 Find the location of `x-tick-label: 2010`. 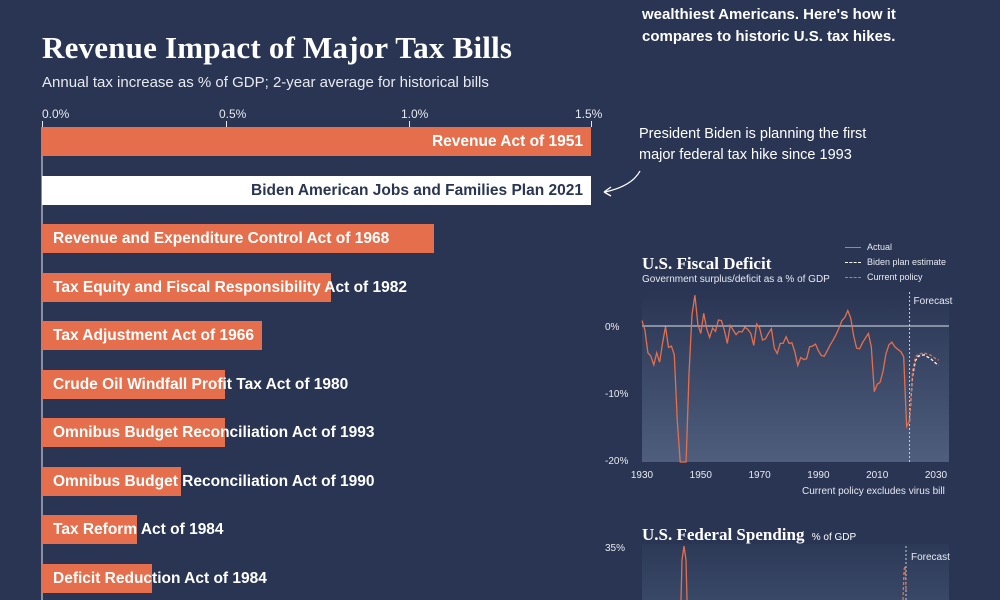

x-tick-label: 2010 is located at coordinates (877, 475).